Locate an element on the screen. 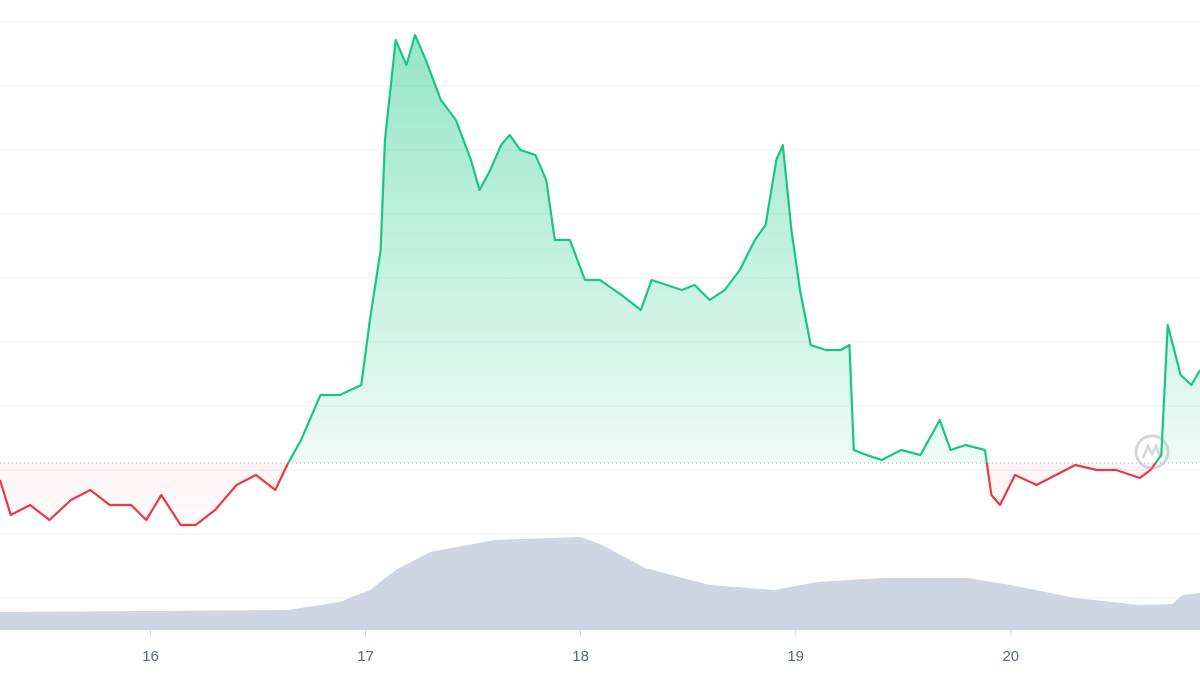 The image size is (1200, 680). x-tick-label: 19 is located at coordinates (795, 656).